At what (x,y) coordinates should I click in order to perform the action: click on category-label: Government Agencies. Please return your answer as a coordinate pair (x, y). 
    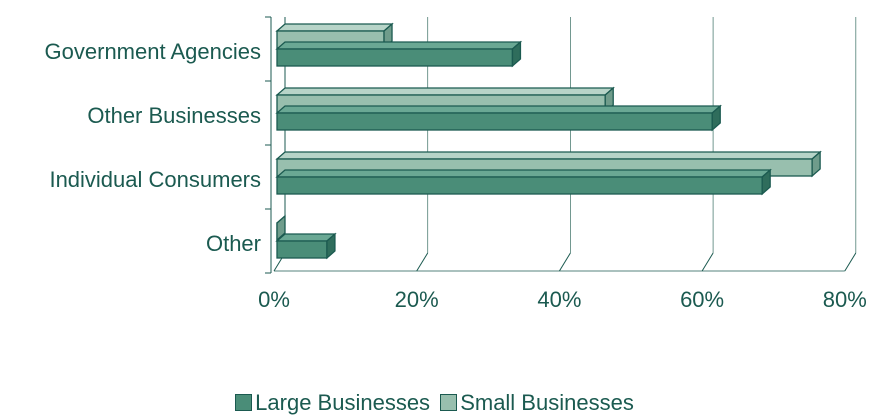
    Looking at the image, I should click on (153, 51).